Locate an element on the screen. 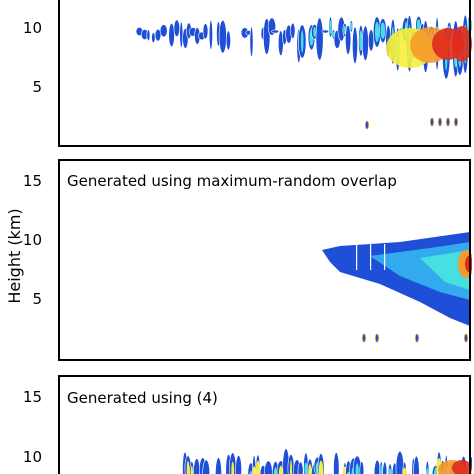  panel-3-cloud-field is located at coordinates (327, 461).